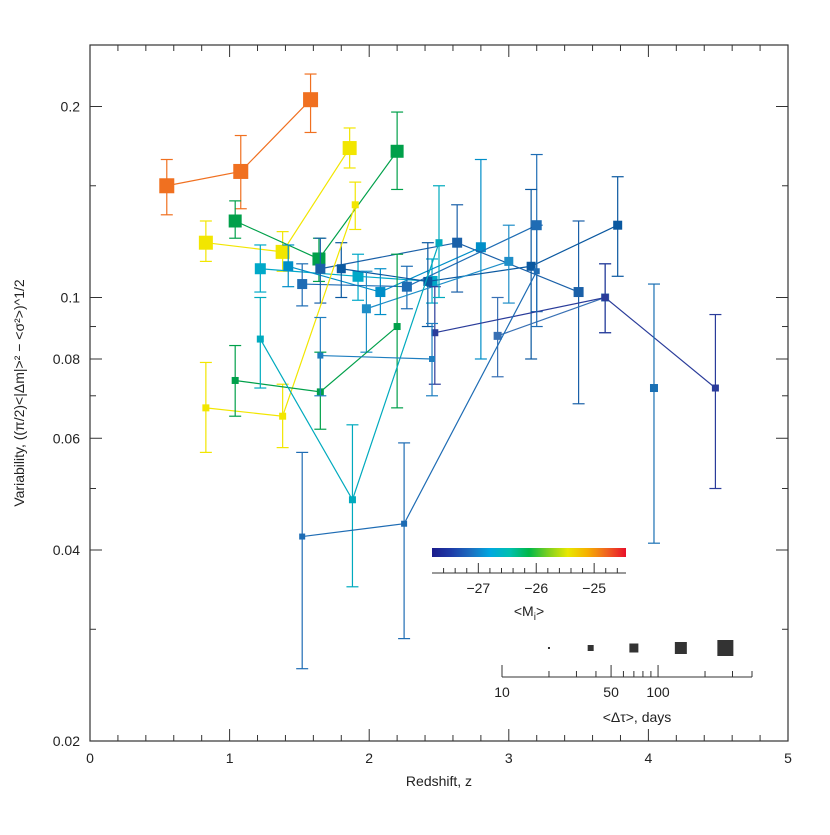 This screenshot has width=830, height=835. I want to click on size-legend-tick-label: 100, so click(658, 692).